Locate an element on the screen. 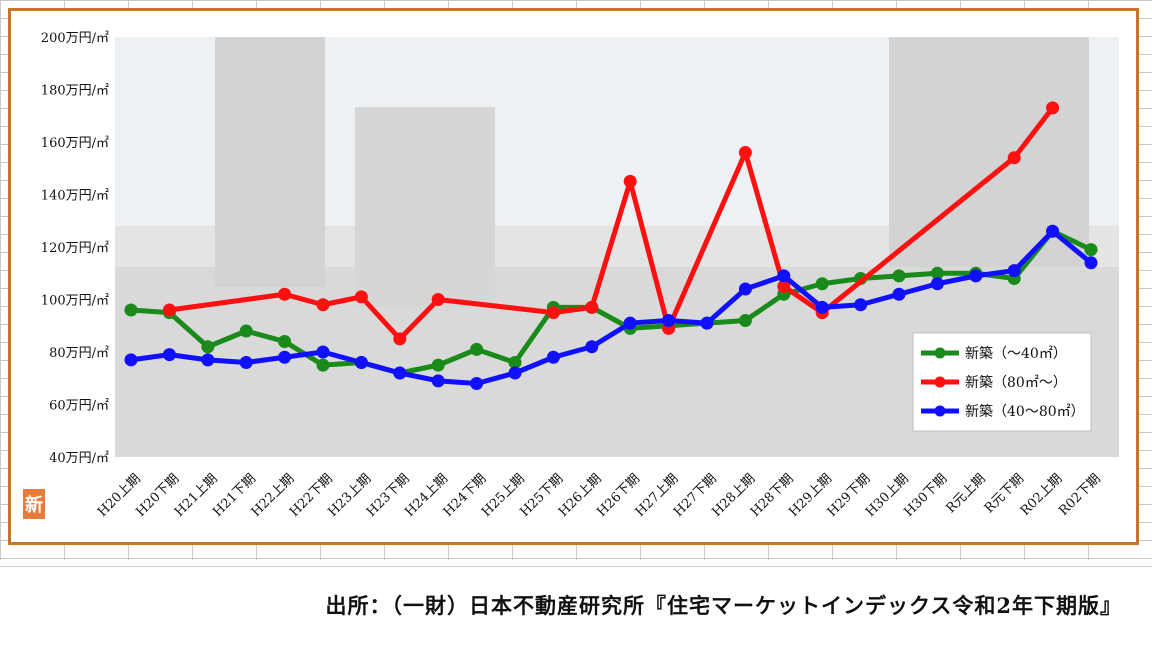 This screenshot has height=648, width=1152. legend-label: 新築（40～80㎡） is located at coordinates (1025, 412).